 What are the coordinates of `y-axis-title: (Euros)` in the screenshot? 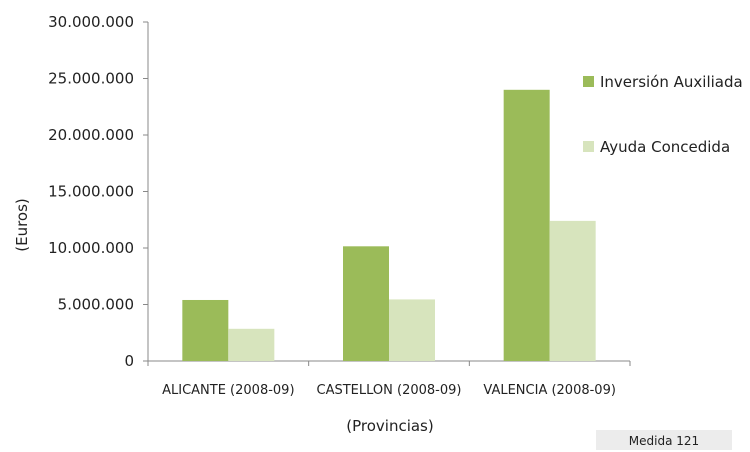 It's located at (22, 225).